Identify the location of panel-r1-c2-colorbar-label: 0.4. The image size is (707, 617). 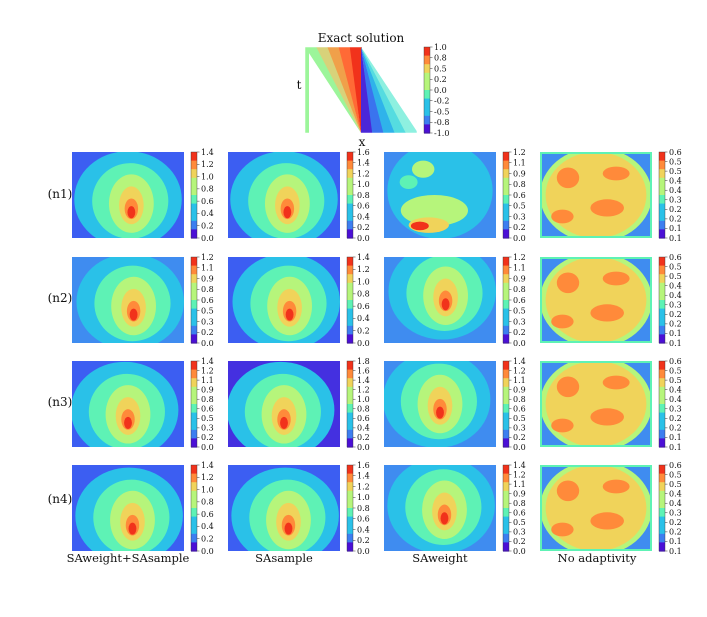
(363, 216).